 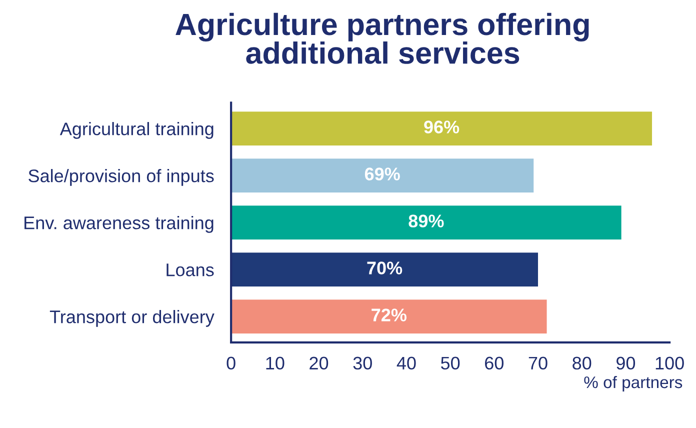 What do you see at coordinates (362, 363) in the screenshot?
I see `x-tick-label: 30` at bounding box center [362, 363].